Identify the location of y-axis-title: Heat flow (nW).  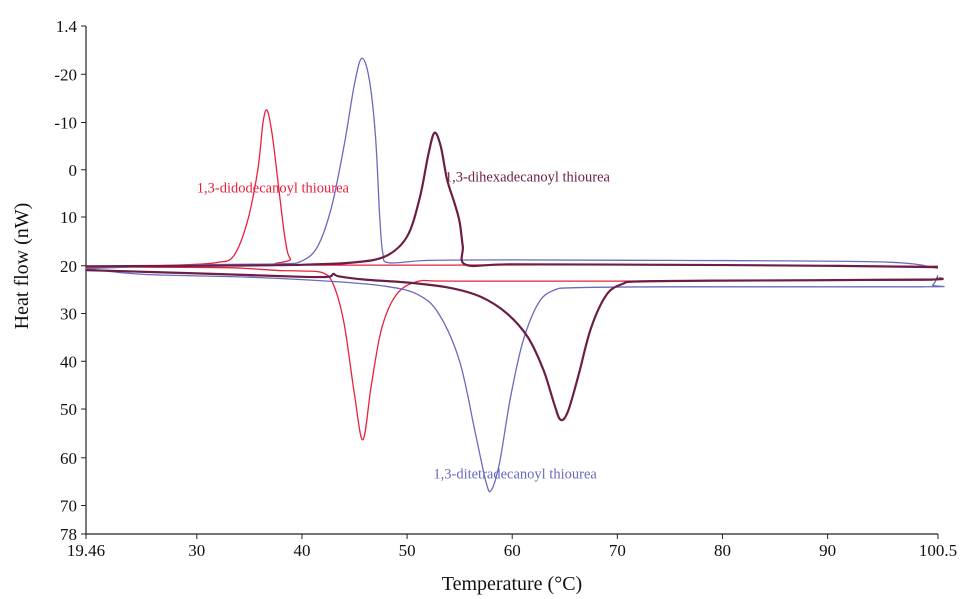
(22, 266).